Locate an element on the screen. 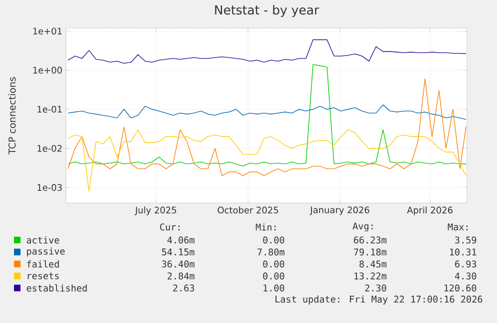  text: 3.59 is located at coordinates (465, 240).